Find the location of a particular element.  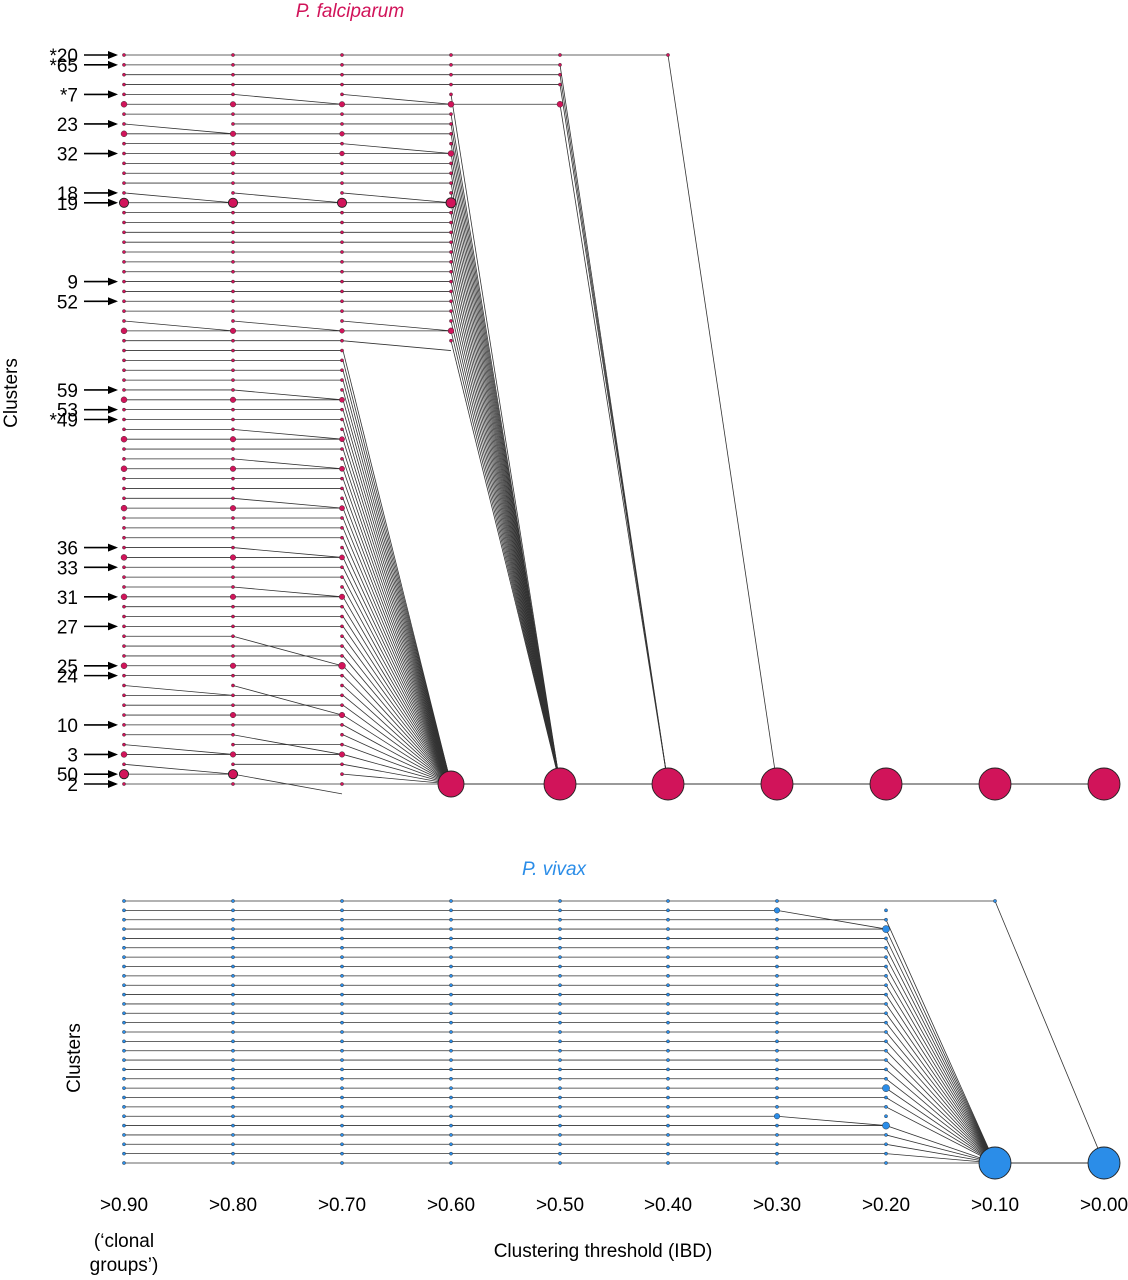

x-tick-label: >0.00 is located at coordinates (1104, 1205).